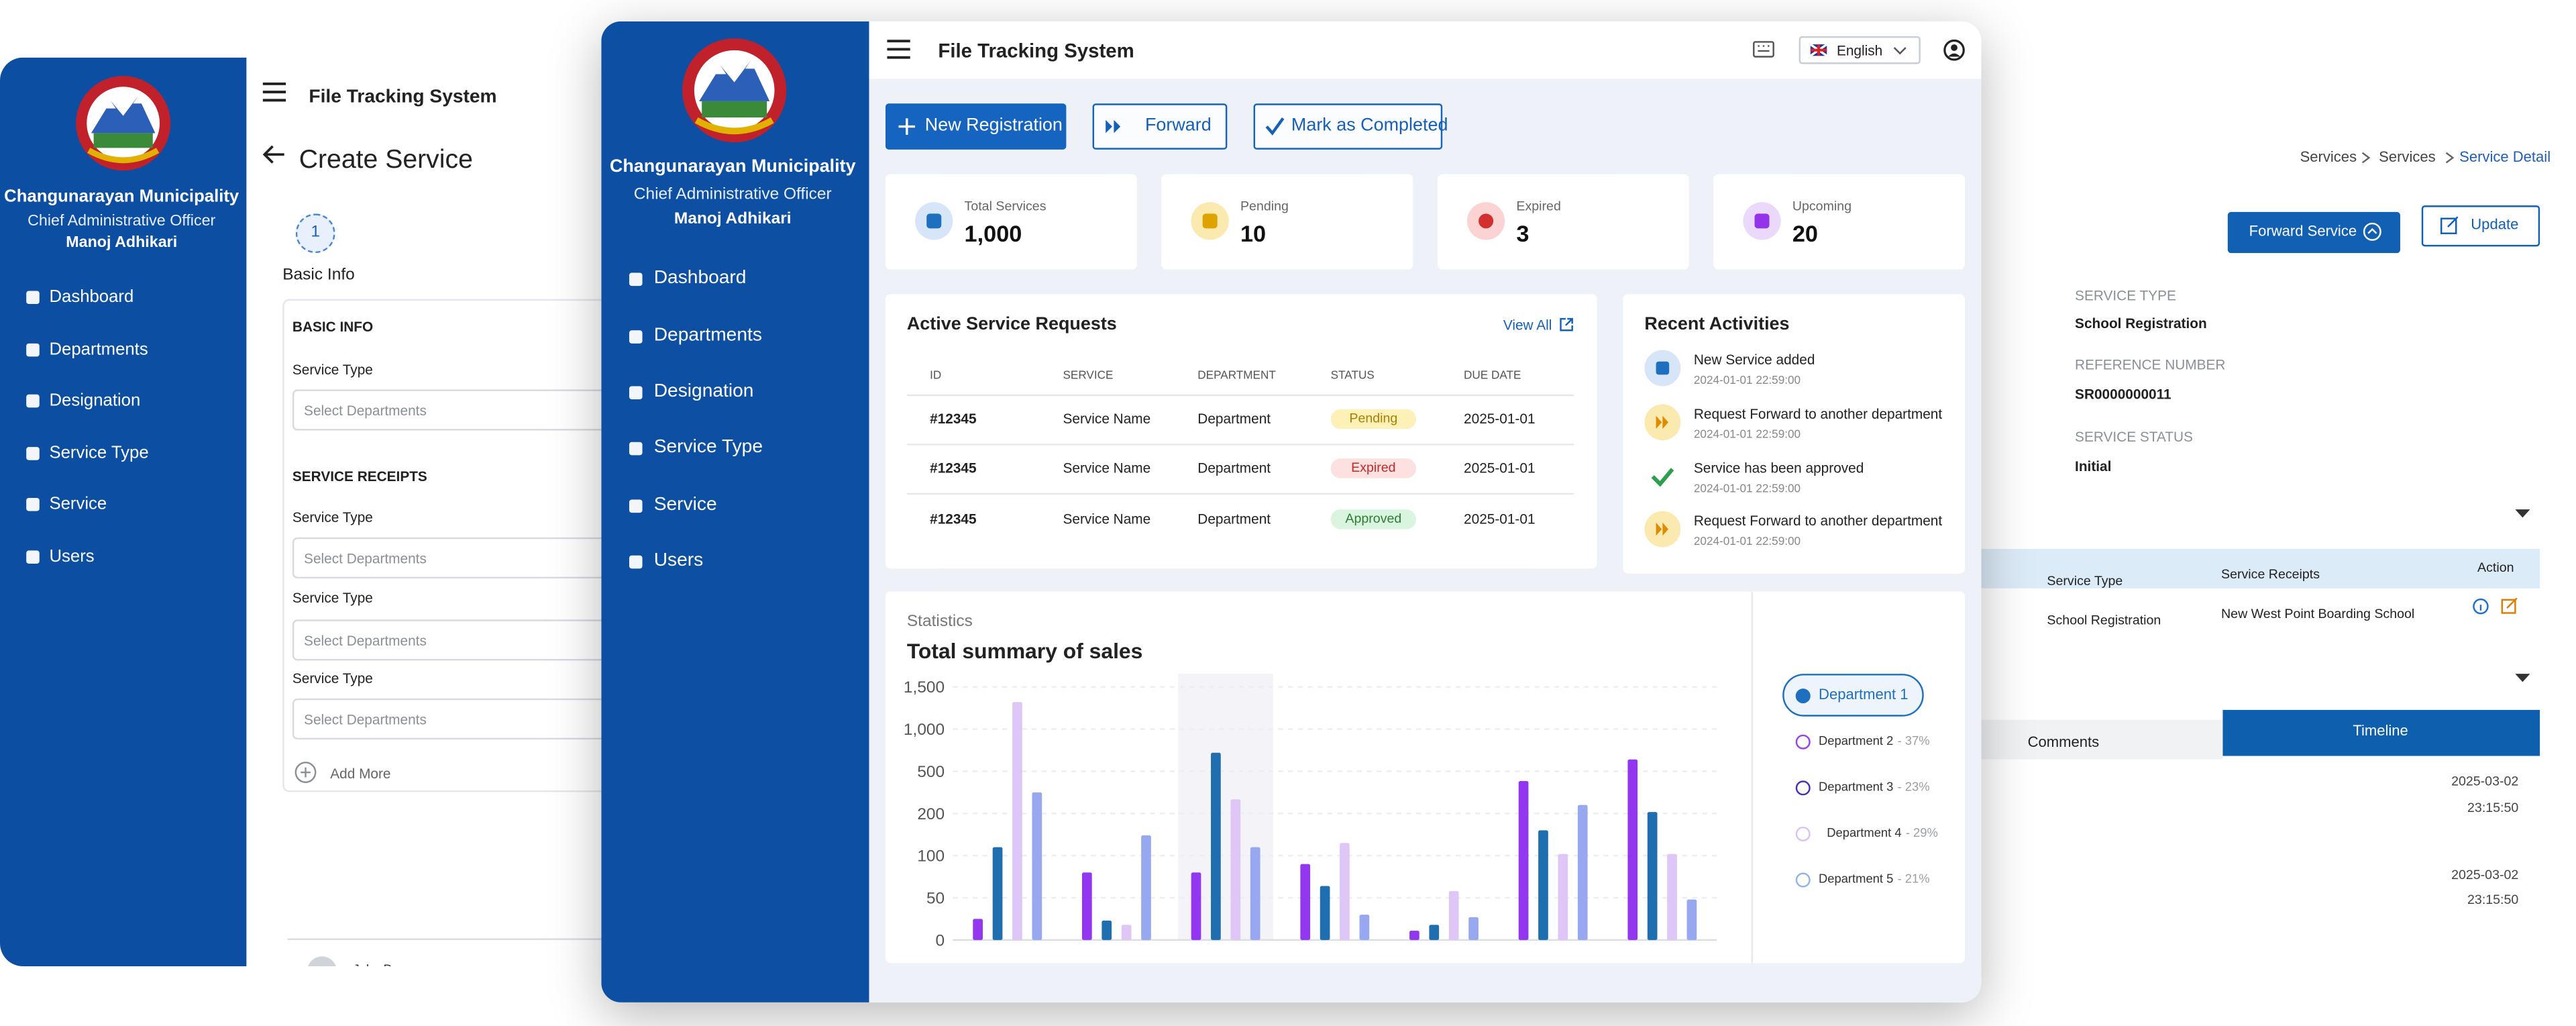 The image size is (2576, 1026). I want to click on y-tick-label: 100, so click(931, 857).